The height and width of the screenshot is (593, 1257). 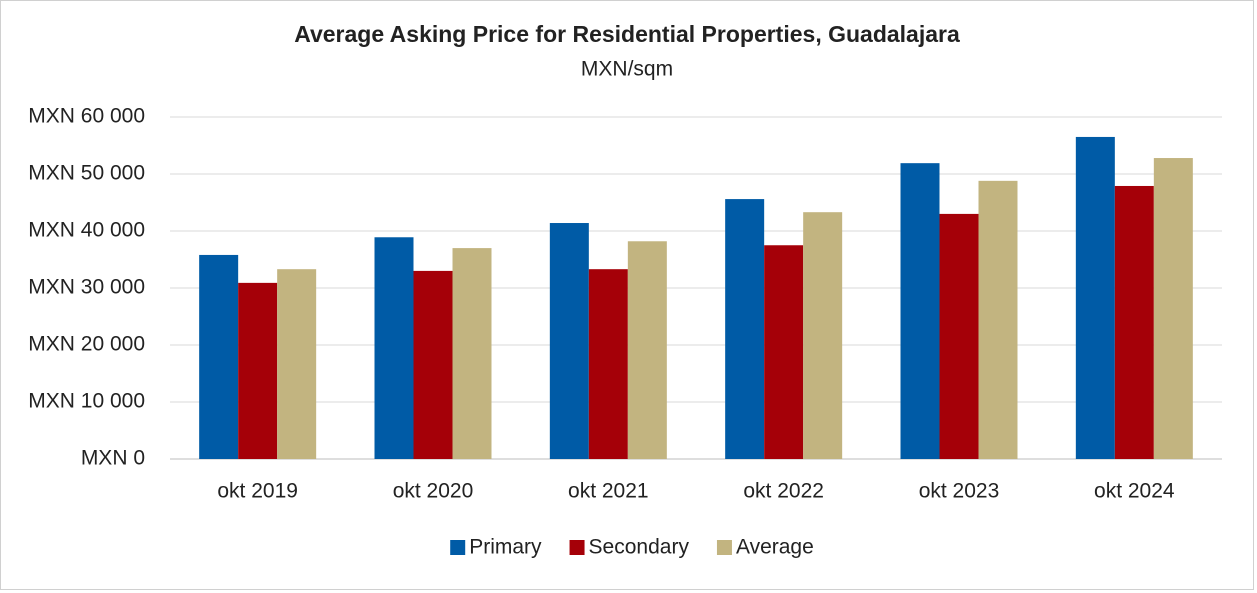 I want to click on legend-label: Secondary, so click(x=639, y=547).